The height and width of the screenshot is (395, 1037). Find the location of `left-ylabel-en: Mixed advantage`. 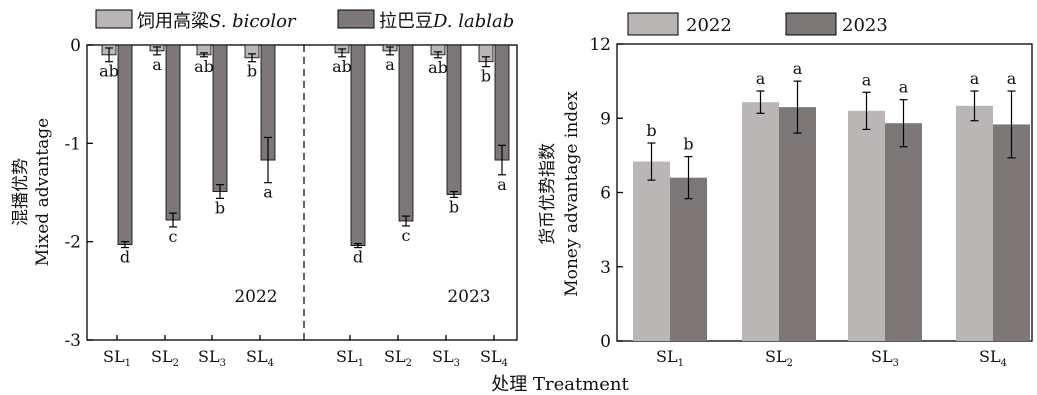

left-ylabel-en: Mixed advantage is located at coordinates (43, 192).